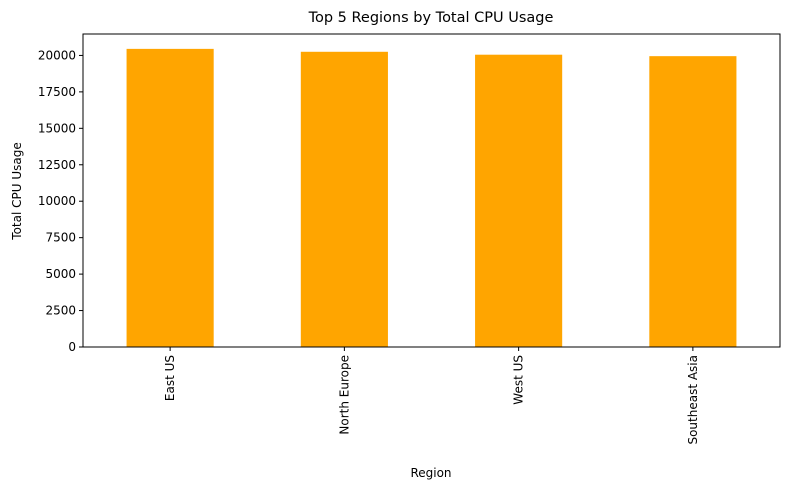 The height and width of the screenshot is (490, 790). I want to click on y-tick-label: 5000, so click(60, 274).